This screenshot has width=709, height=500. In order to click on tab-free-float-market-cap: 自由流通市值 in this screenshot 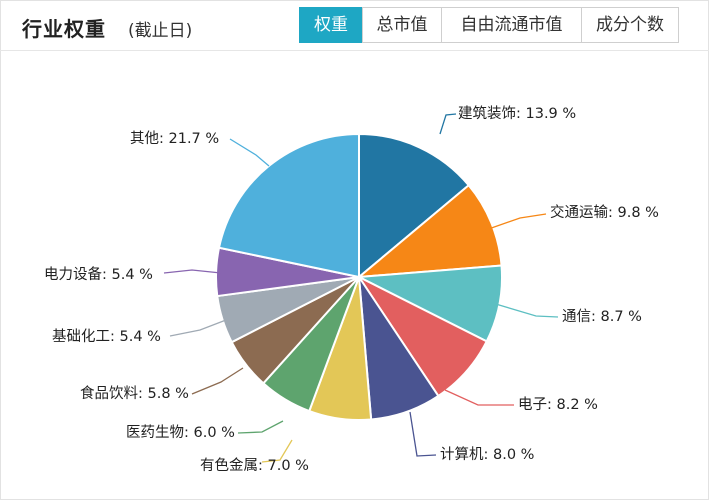, I will do `click(511, 25)`.